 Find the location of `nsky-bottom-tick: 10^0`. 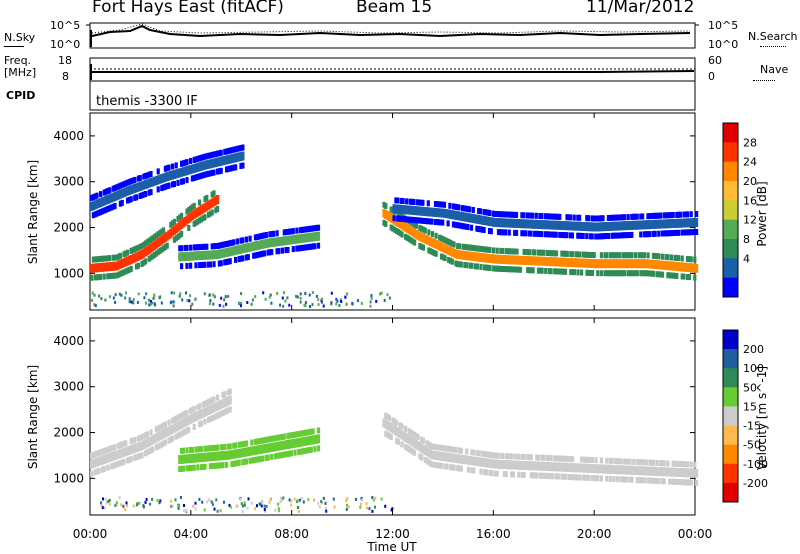

nsky-bottom-tick: 10^0 is located at coordinates (65, 44).